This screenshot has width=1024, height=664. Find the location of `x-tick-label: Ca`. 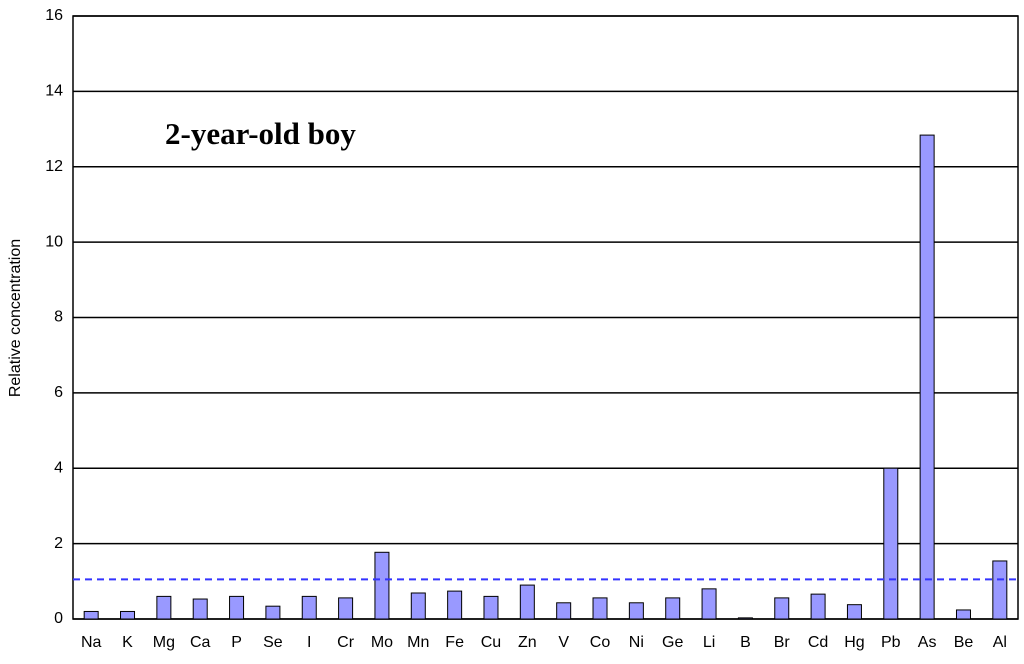

x-tick-label: Ca is located at coordinates (200, 642).